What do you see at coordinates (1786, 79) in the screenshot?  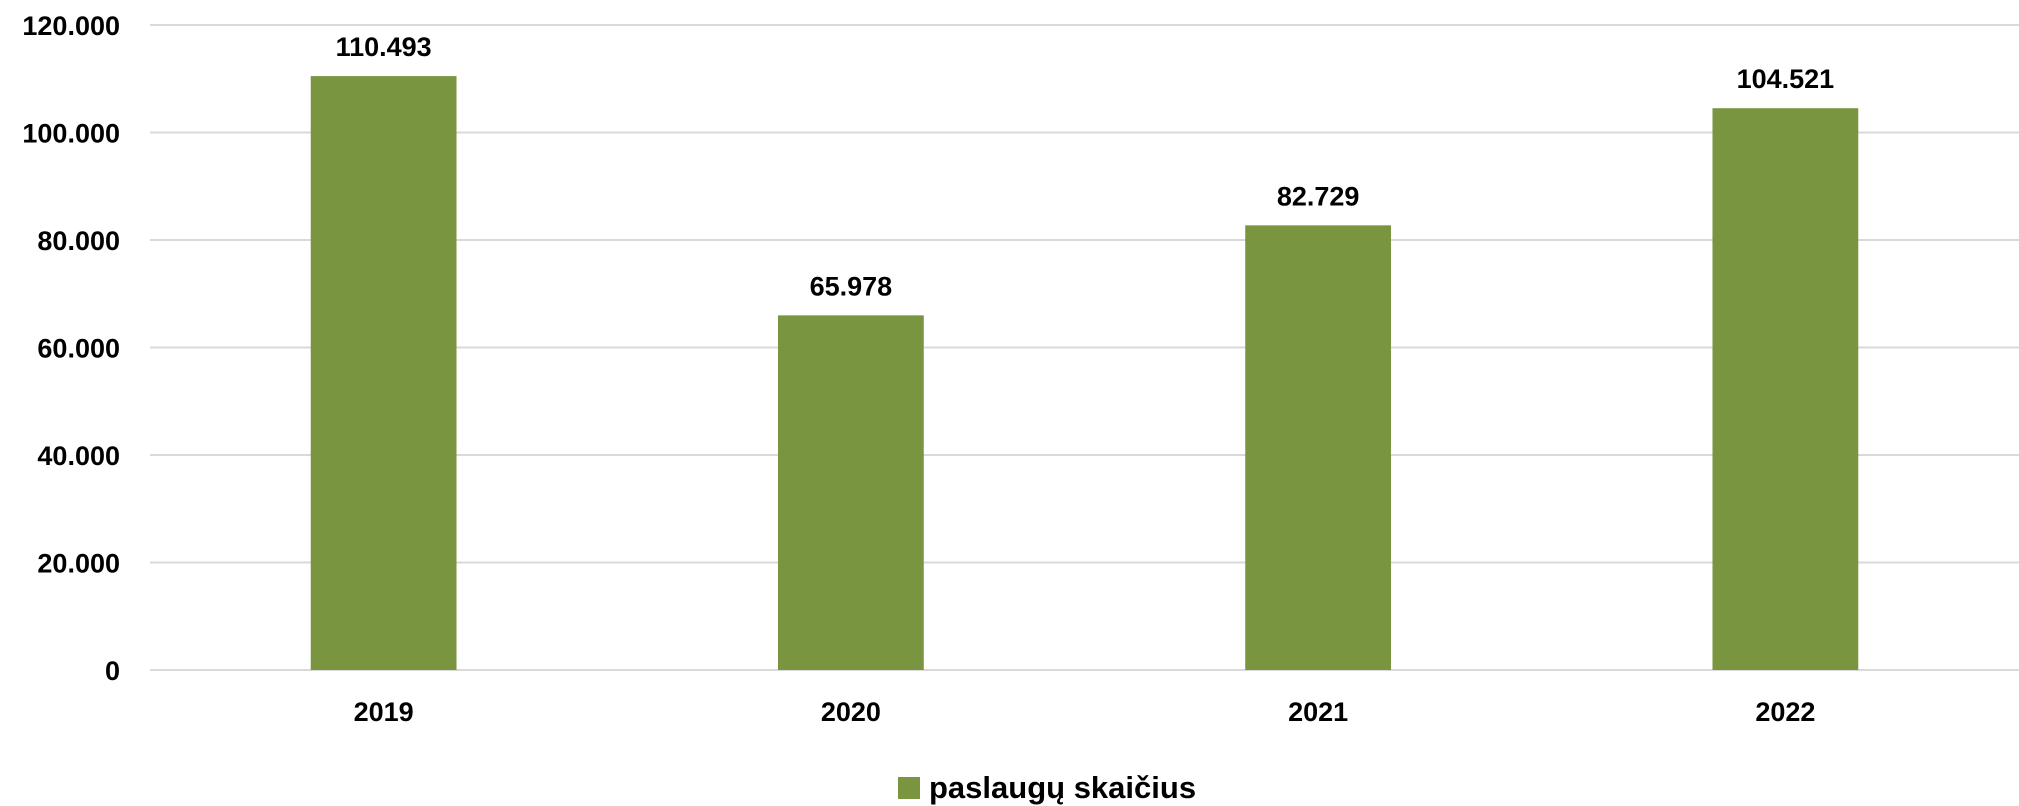 I see `data-label-2022: 104.521` at bounding box center [1786, 79].